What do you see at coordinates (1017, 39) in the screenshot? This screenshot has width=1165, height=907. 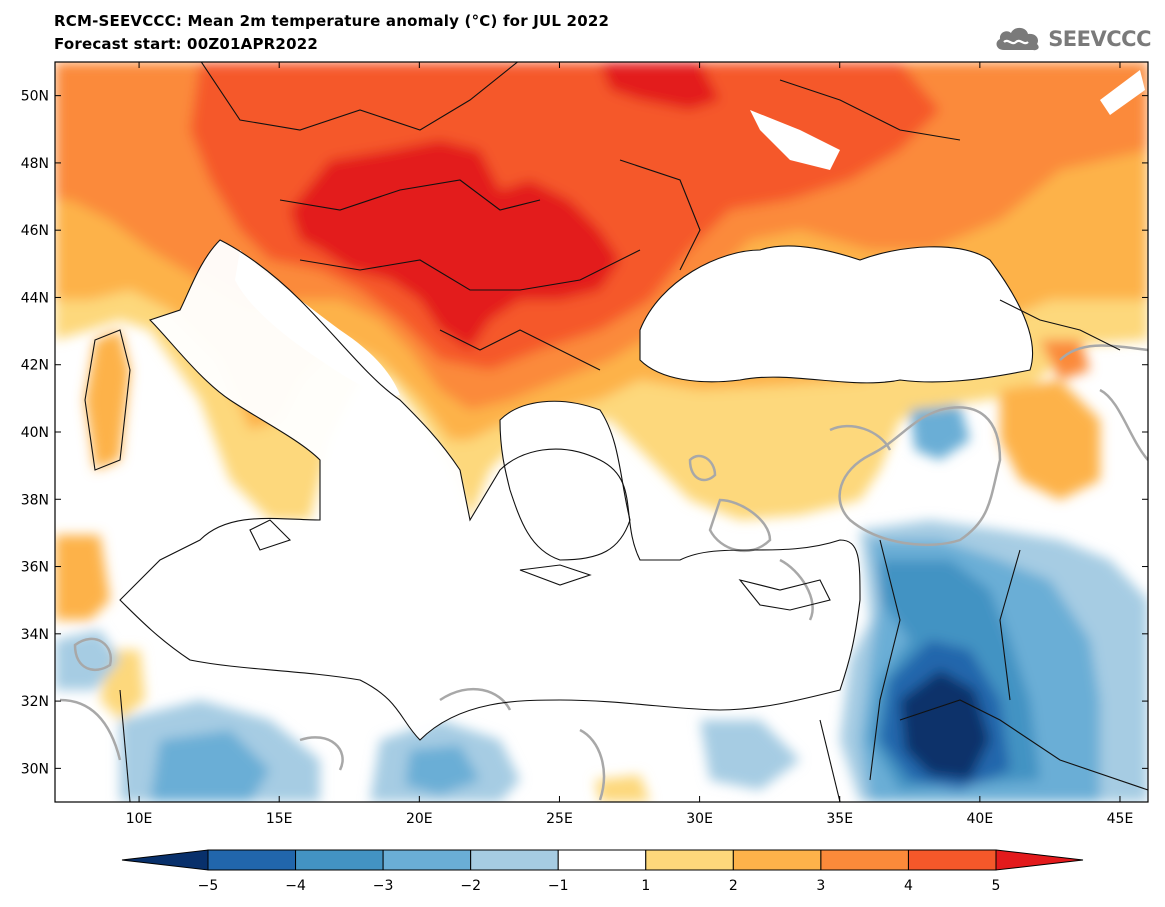 I see `cloud-icon` at bounding box center [1017, 39].